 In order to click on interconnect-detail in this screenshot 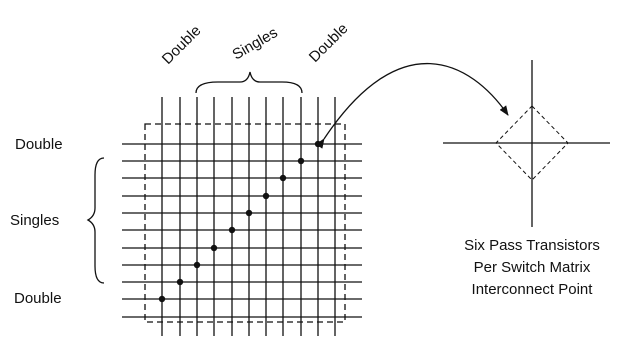, I will do `click(526, 143)`.